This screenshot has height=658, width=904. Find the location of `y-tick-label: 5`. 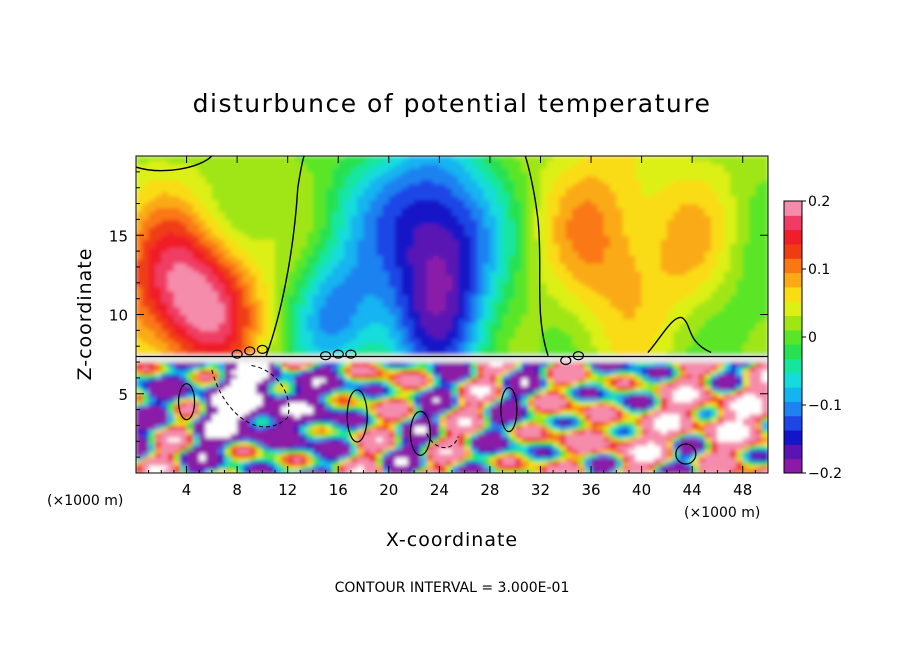

y-tick-label: 5 is located at coordinates (123, 395).